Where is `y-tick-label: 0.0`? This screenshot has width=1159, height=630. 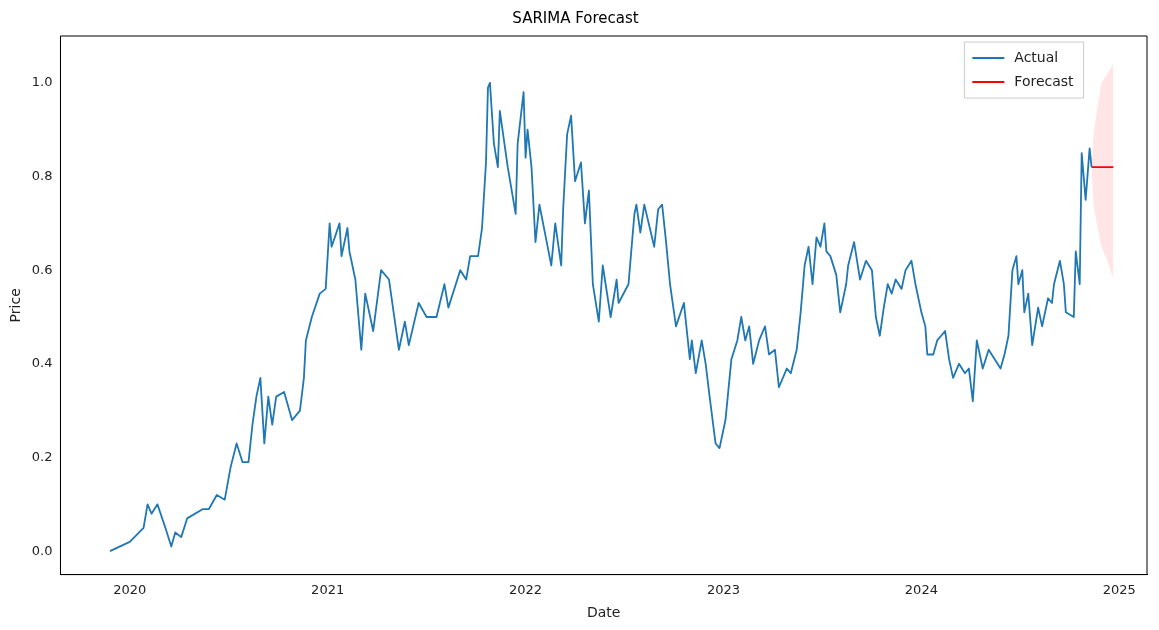 y-tick-label: 0.0 is located at coordinates (42, 550).